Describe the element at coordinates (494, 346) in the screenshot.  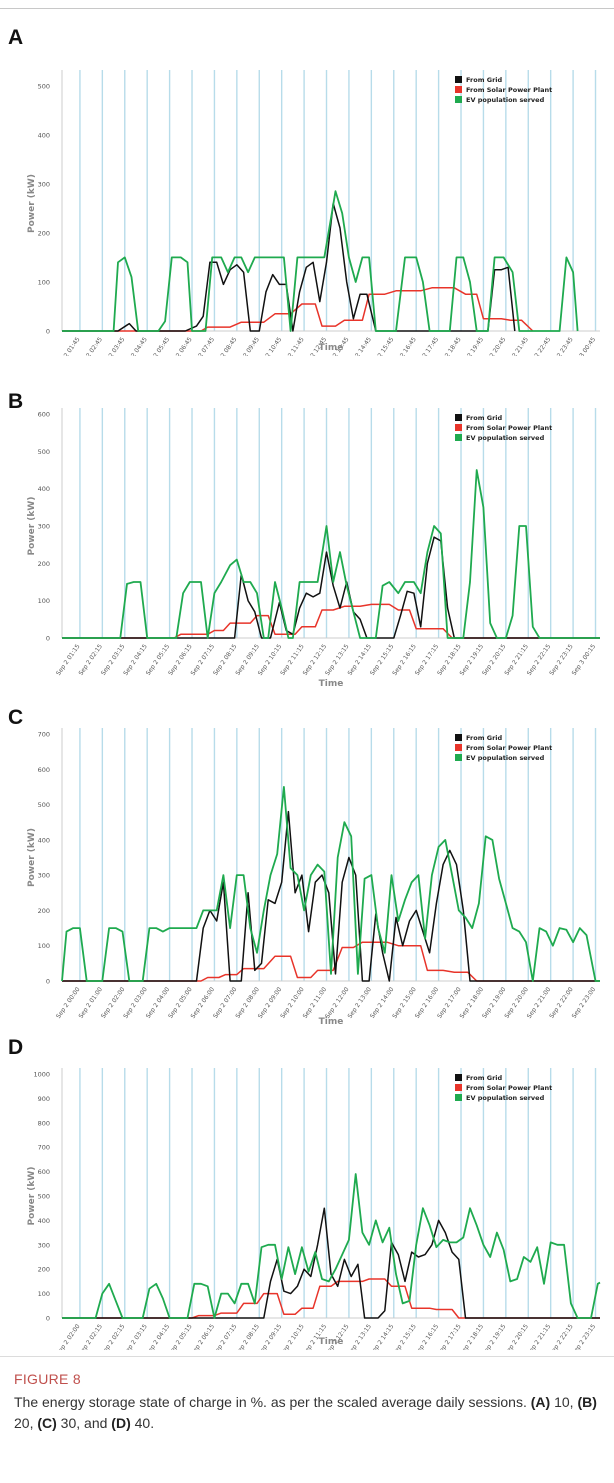
I see `x-tick-label: Sep 2 20:45` at that location.